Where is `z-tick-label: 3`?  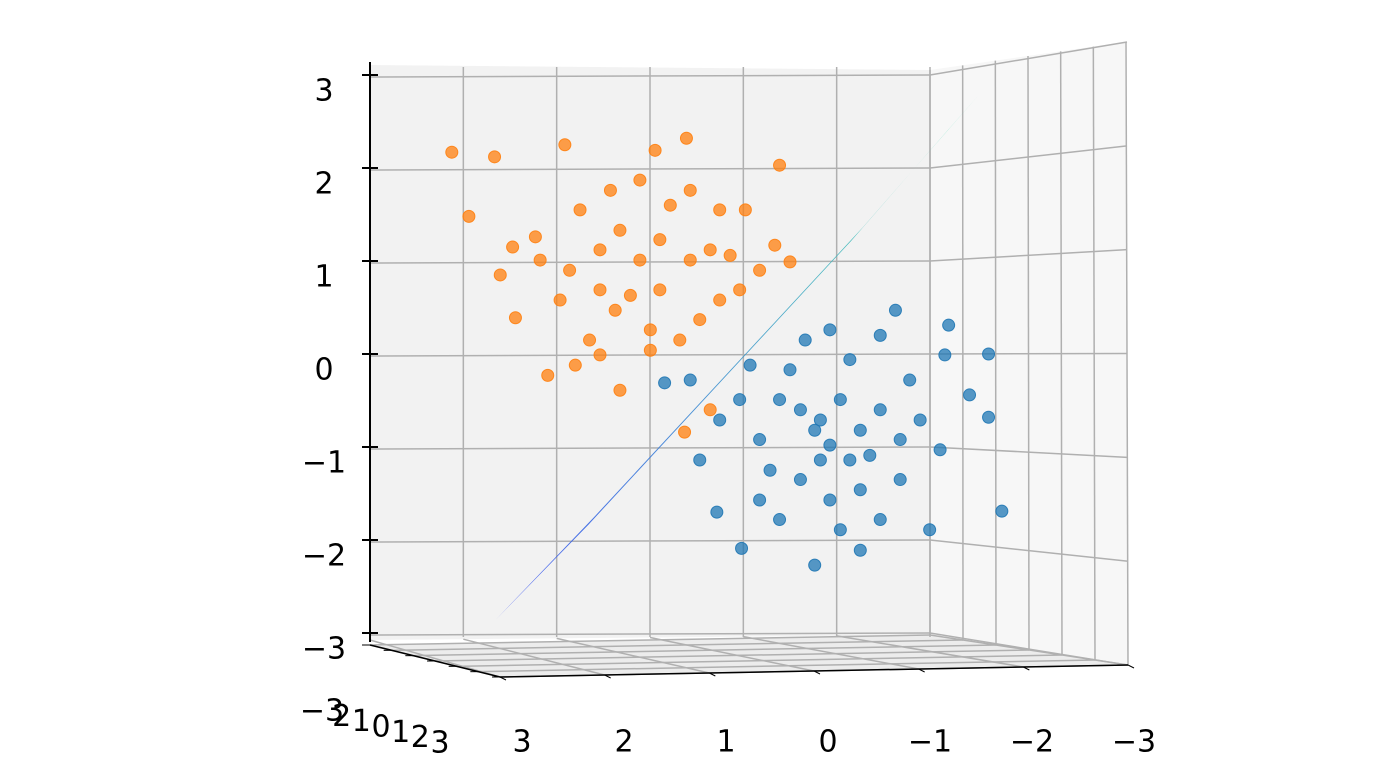
z-tick-label: 3 is located at coordinates (323, 91).